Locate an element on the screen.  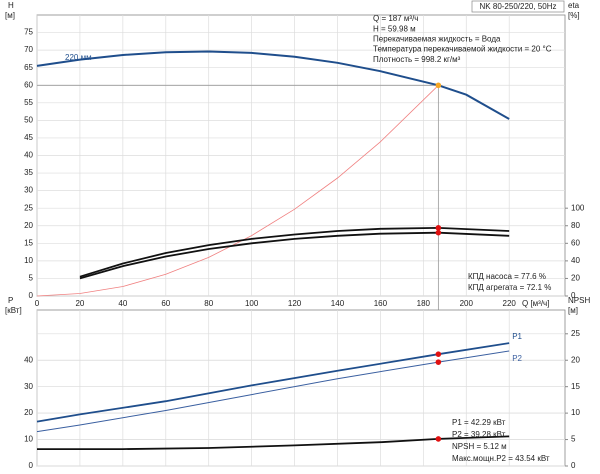
y-tick-label: 50 is located at coordinates (28, 119).